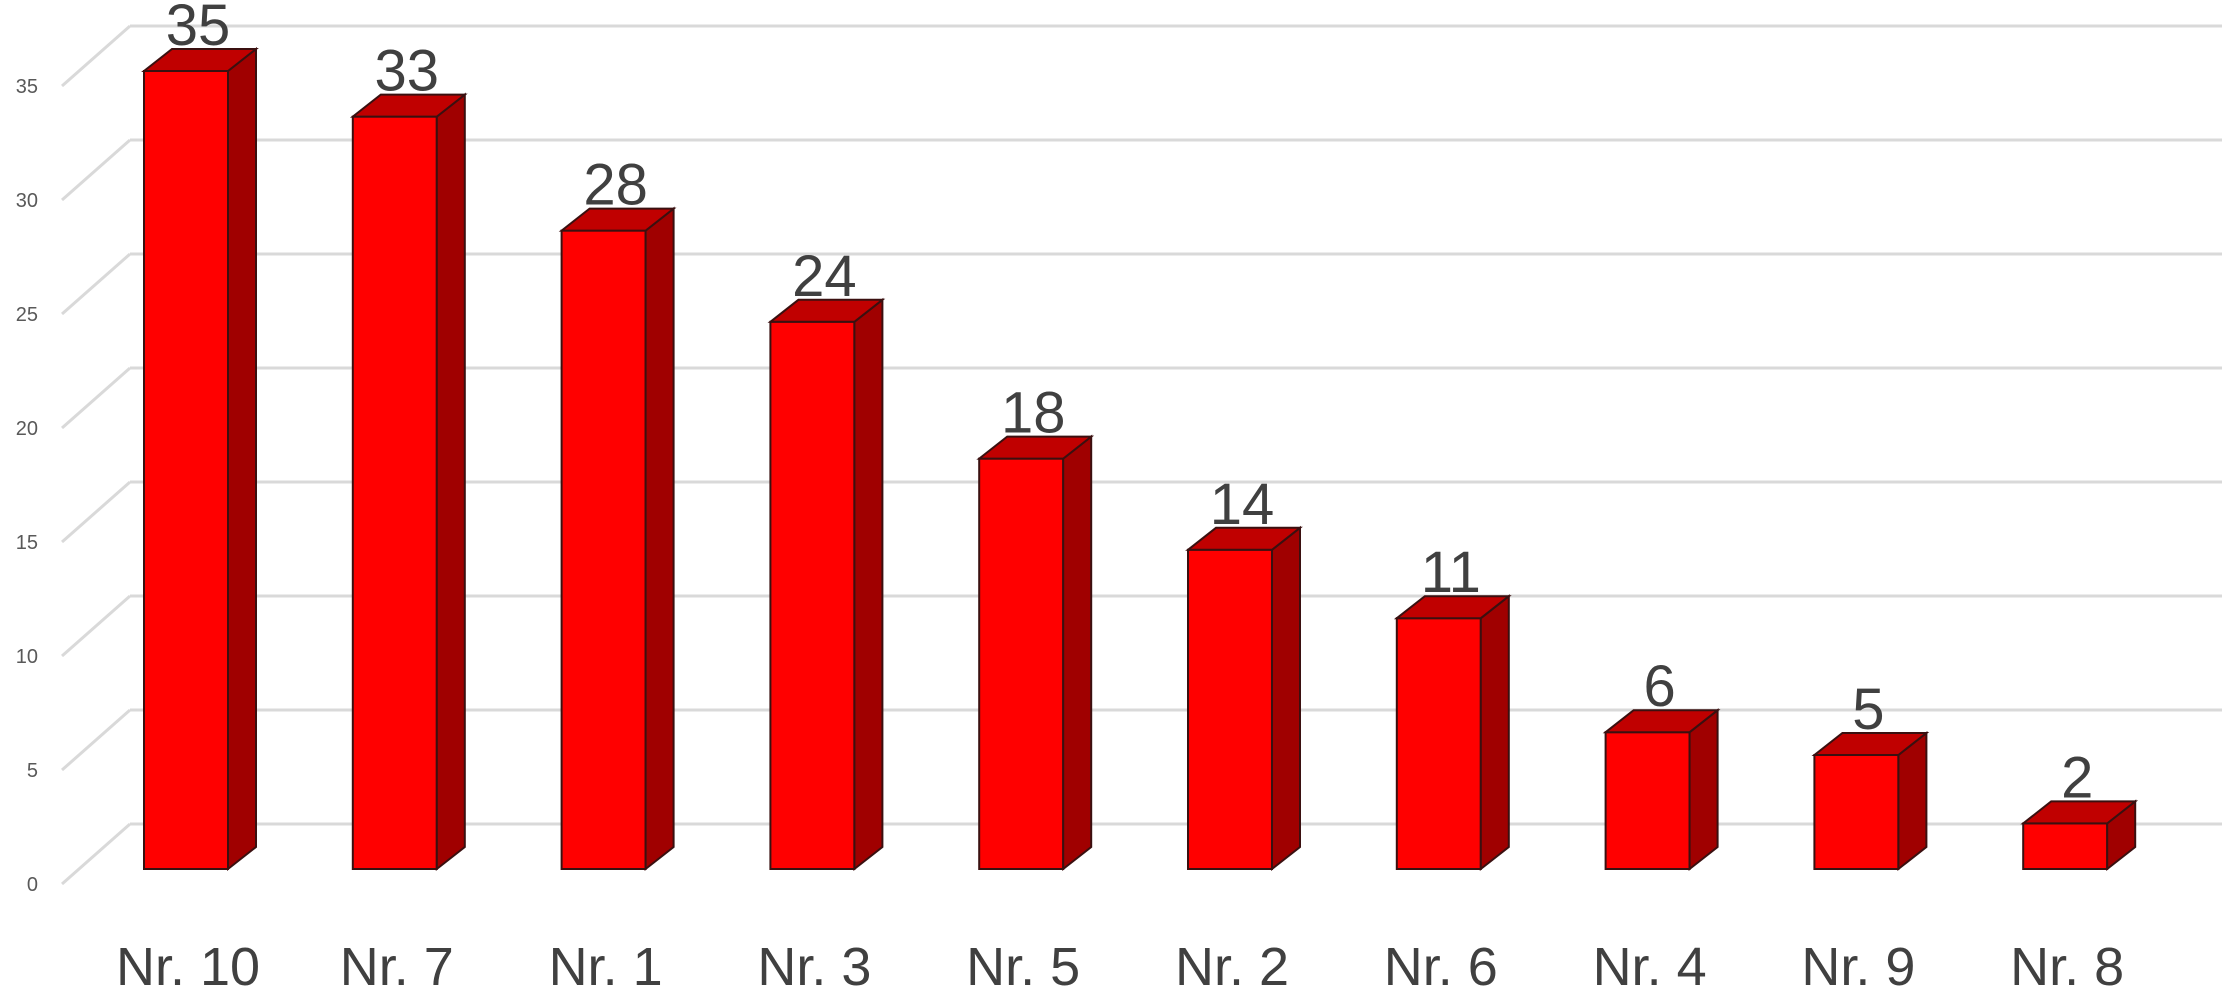 The width and height of the screenshot is (2224, 995). I want to click on data-label: 33, so click(407, 71).